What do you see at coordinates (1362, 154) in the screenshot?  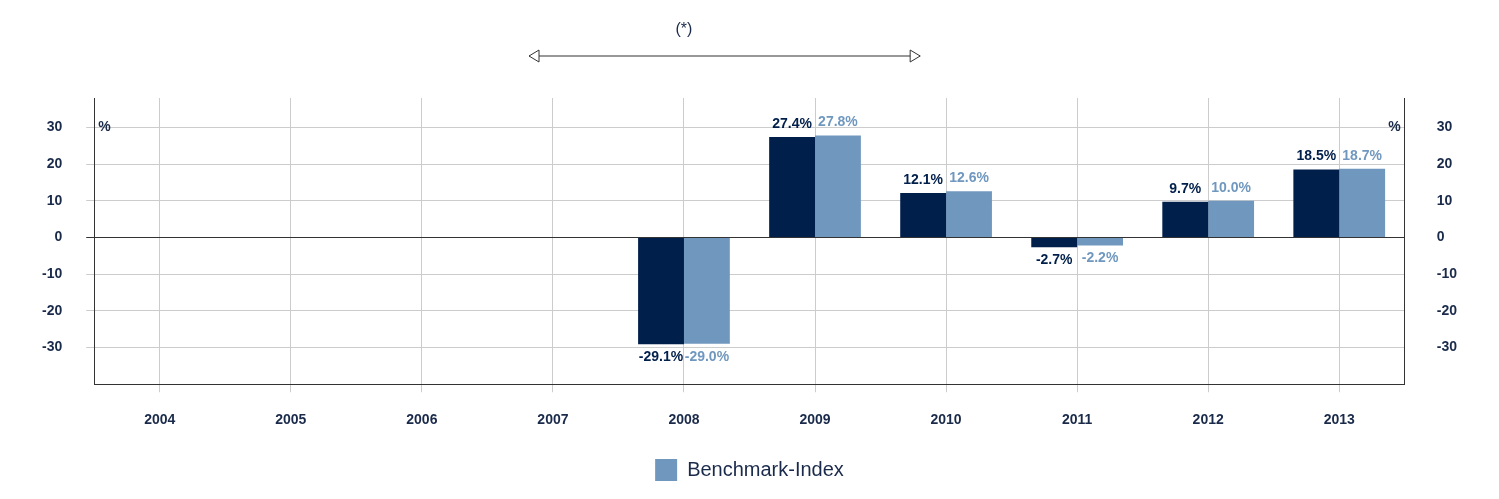 I see `data-label: 18.7%` at bounding box center [1362, 154].